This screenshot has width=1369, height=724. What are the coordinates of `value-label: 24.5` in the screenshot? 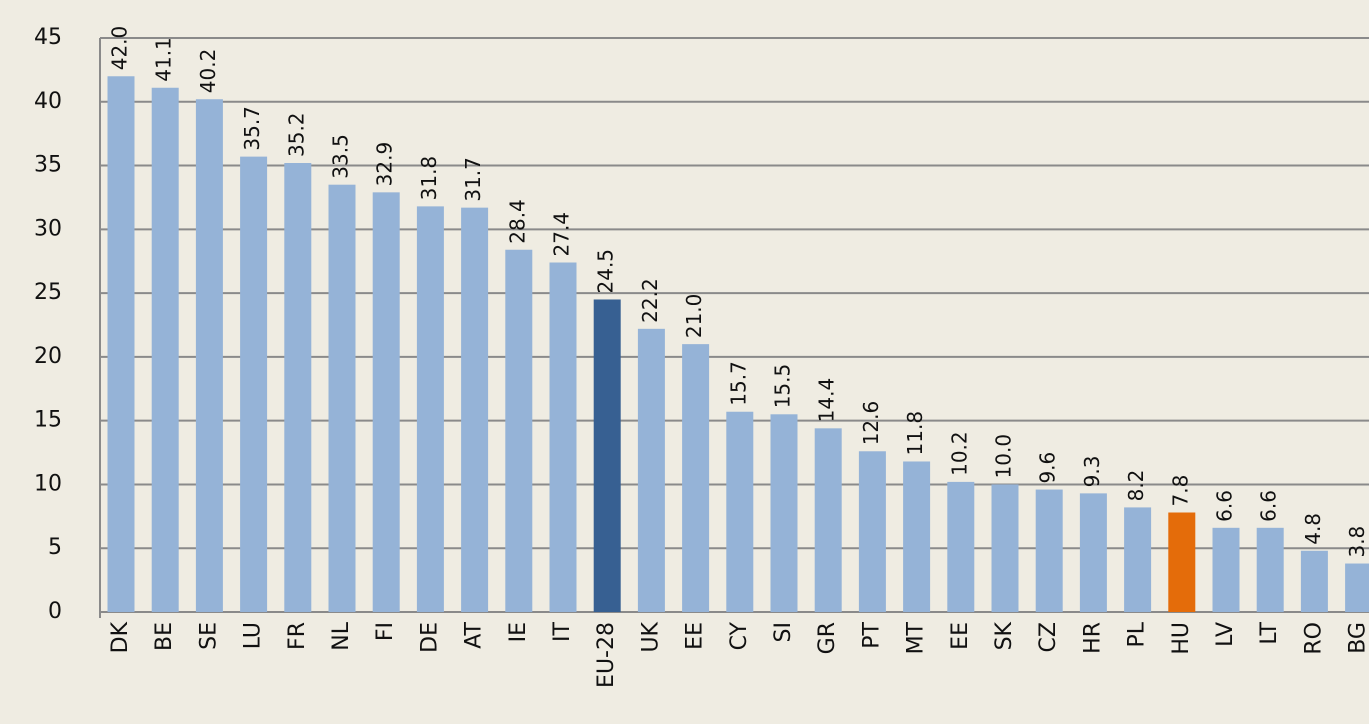 It's located at (606, 271).